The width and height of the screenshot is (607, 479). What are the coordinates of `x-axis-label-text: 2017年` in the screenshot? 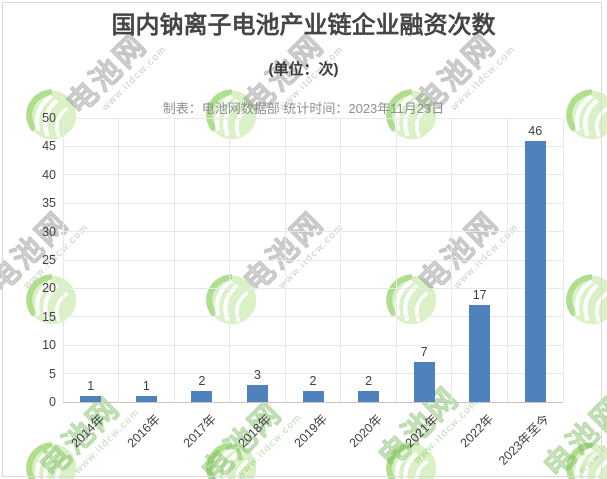 It's located at (199, 431).